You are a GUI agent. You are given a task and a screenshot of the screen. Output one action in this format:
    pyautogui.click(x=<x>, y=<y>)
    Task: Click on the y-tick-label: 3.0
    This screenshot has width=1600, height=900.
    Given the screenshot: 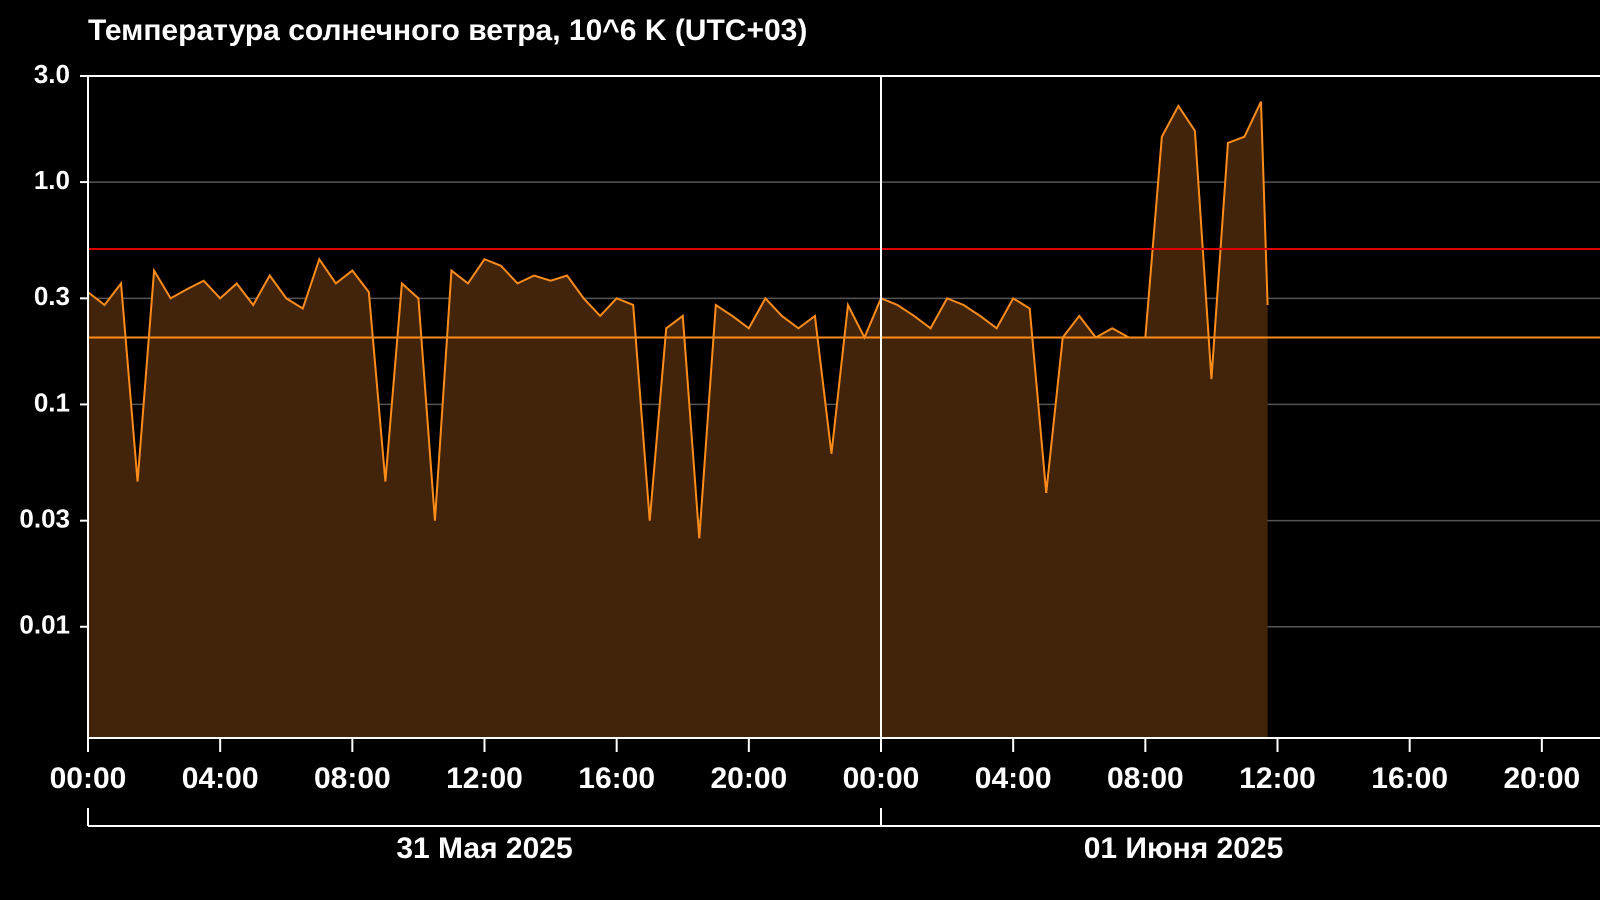 What is the action you would take?
    pyautogui.click(x=52, y=74)
    